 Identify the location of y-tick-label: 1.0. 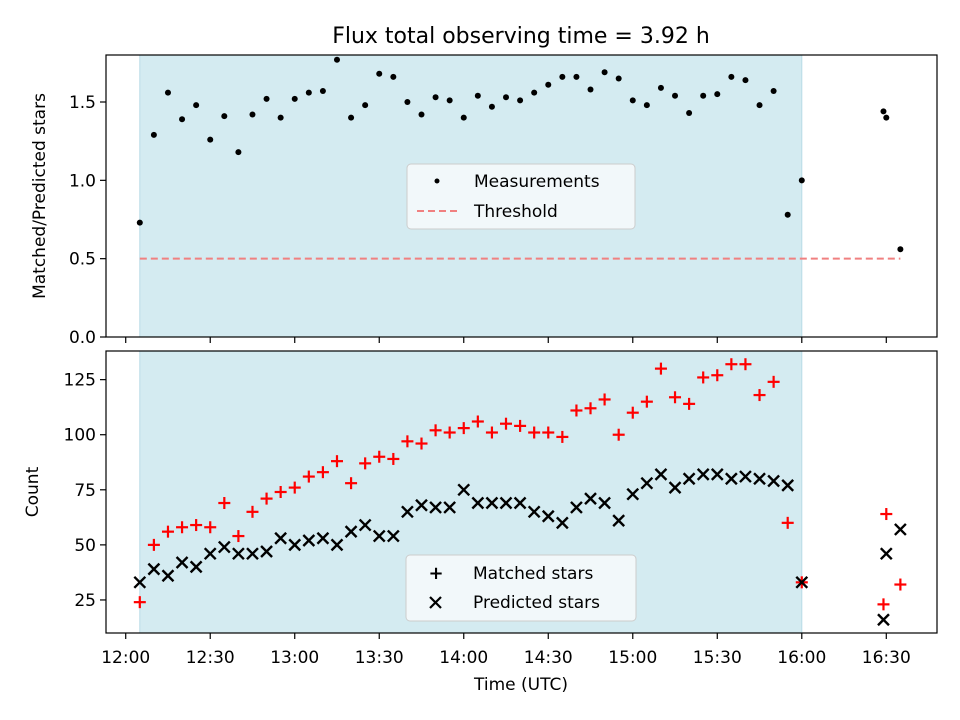
(82, 181).